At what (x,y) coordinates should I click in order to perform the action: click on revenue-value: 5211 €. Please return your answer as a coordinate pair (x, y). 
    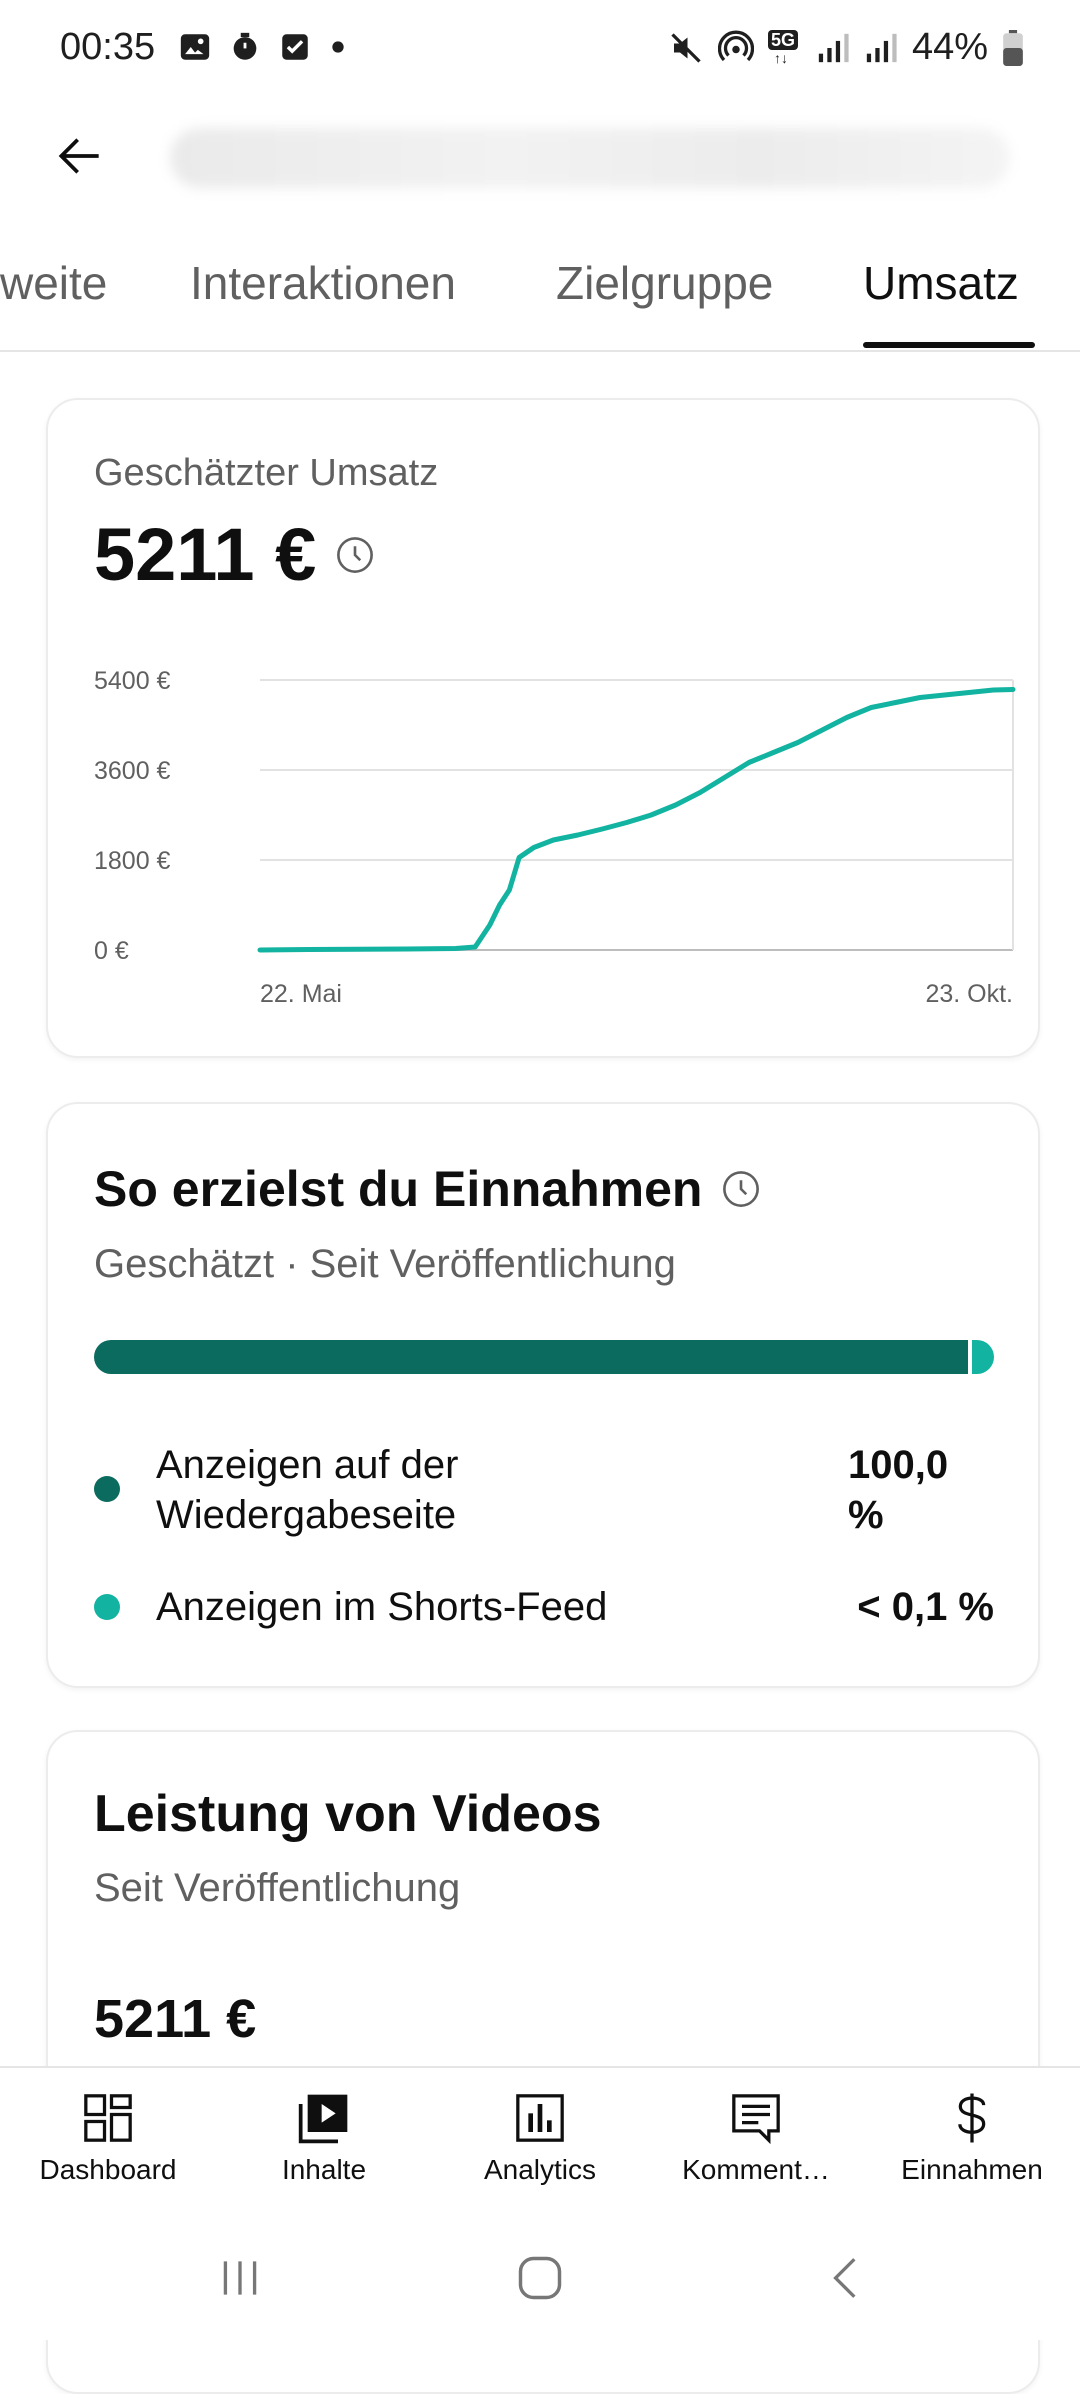
    Looking at the image, I should click on (205, 554).